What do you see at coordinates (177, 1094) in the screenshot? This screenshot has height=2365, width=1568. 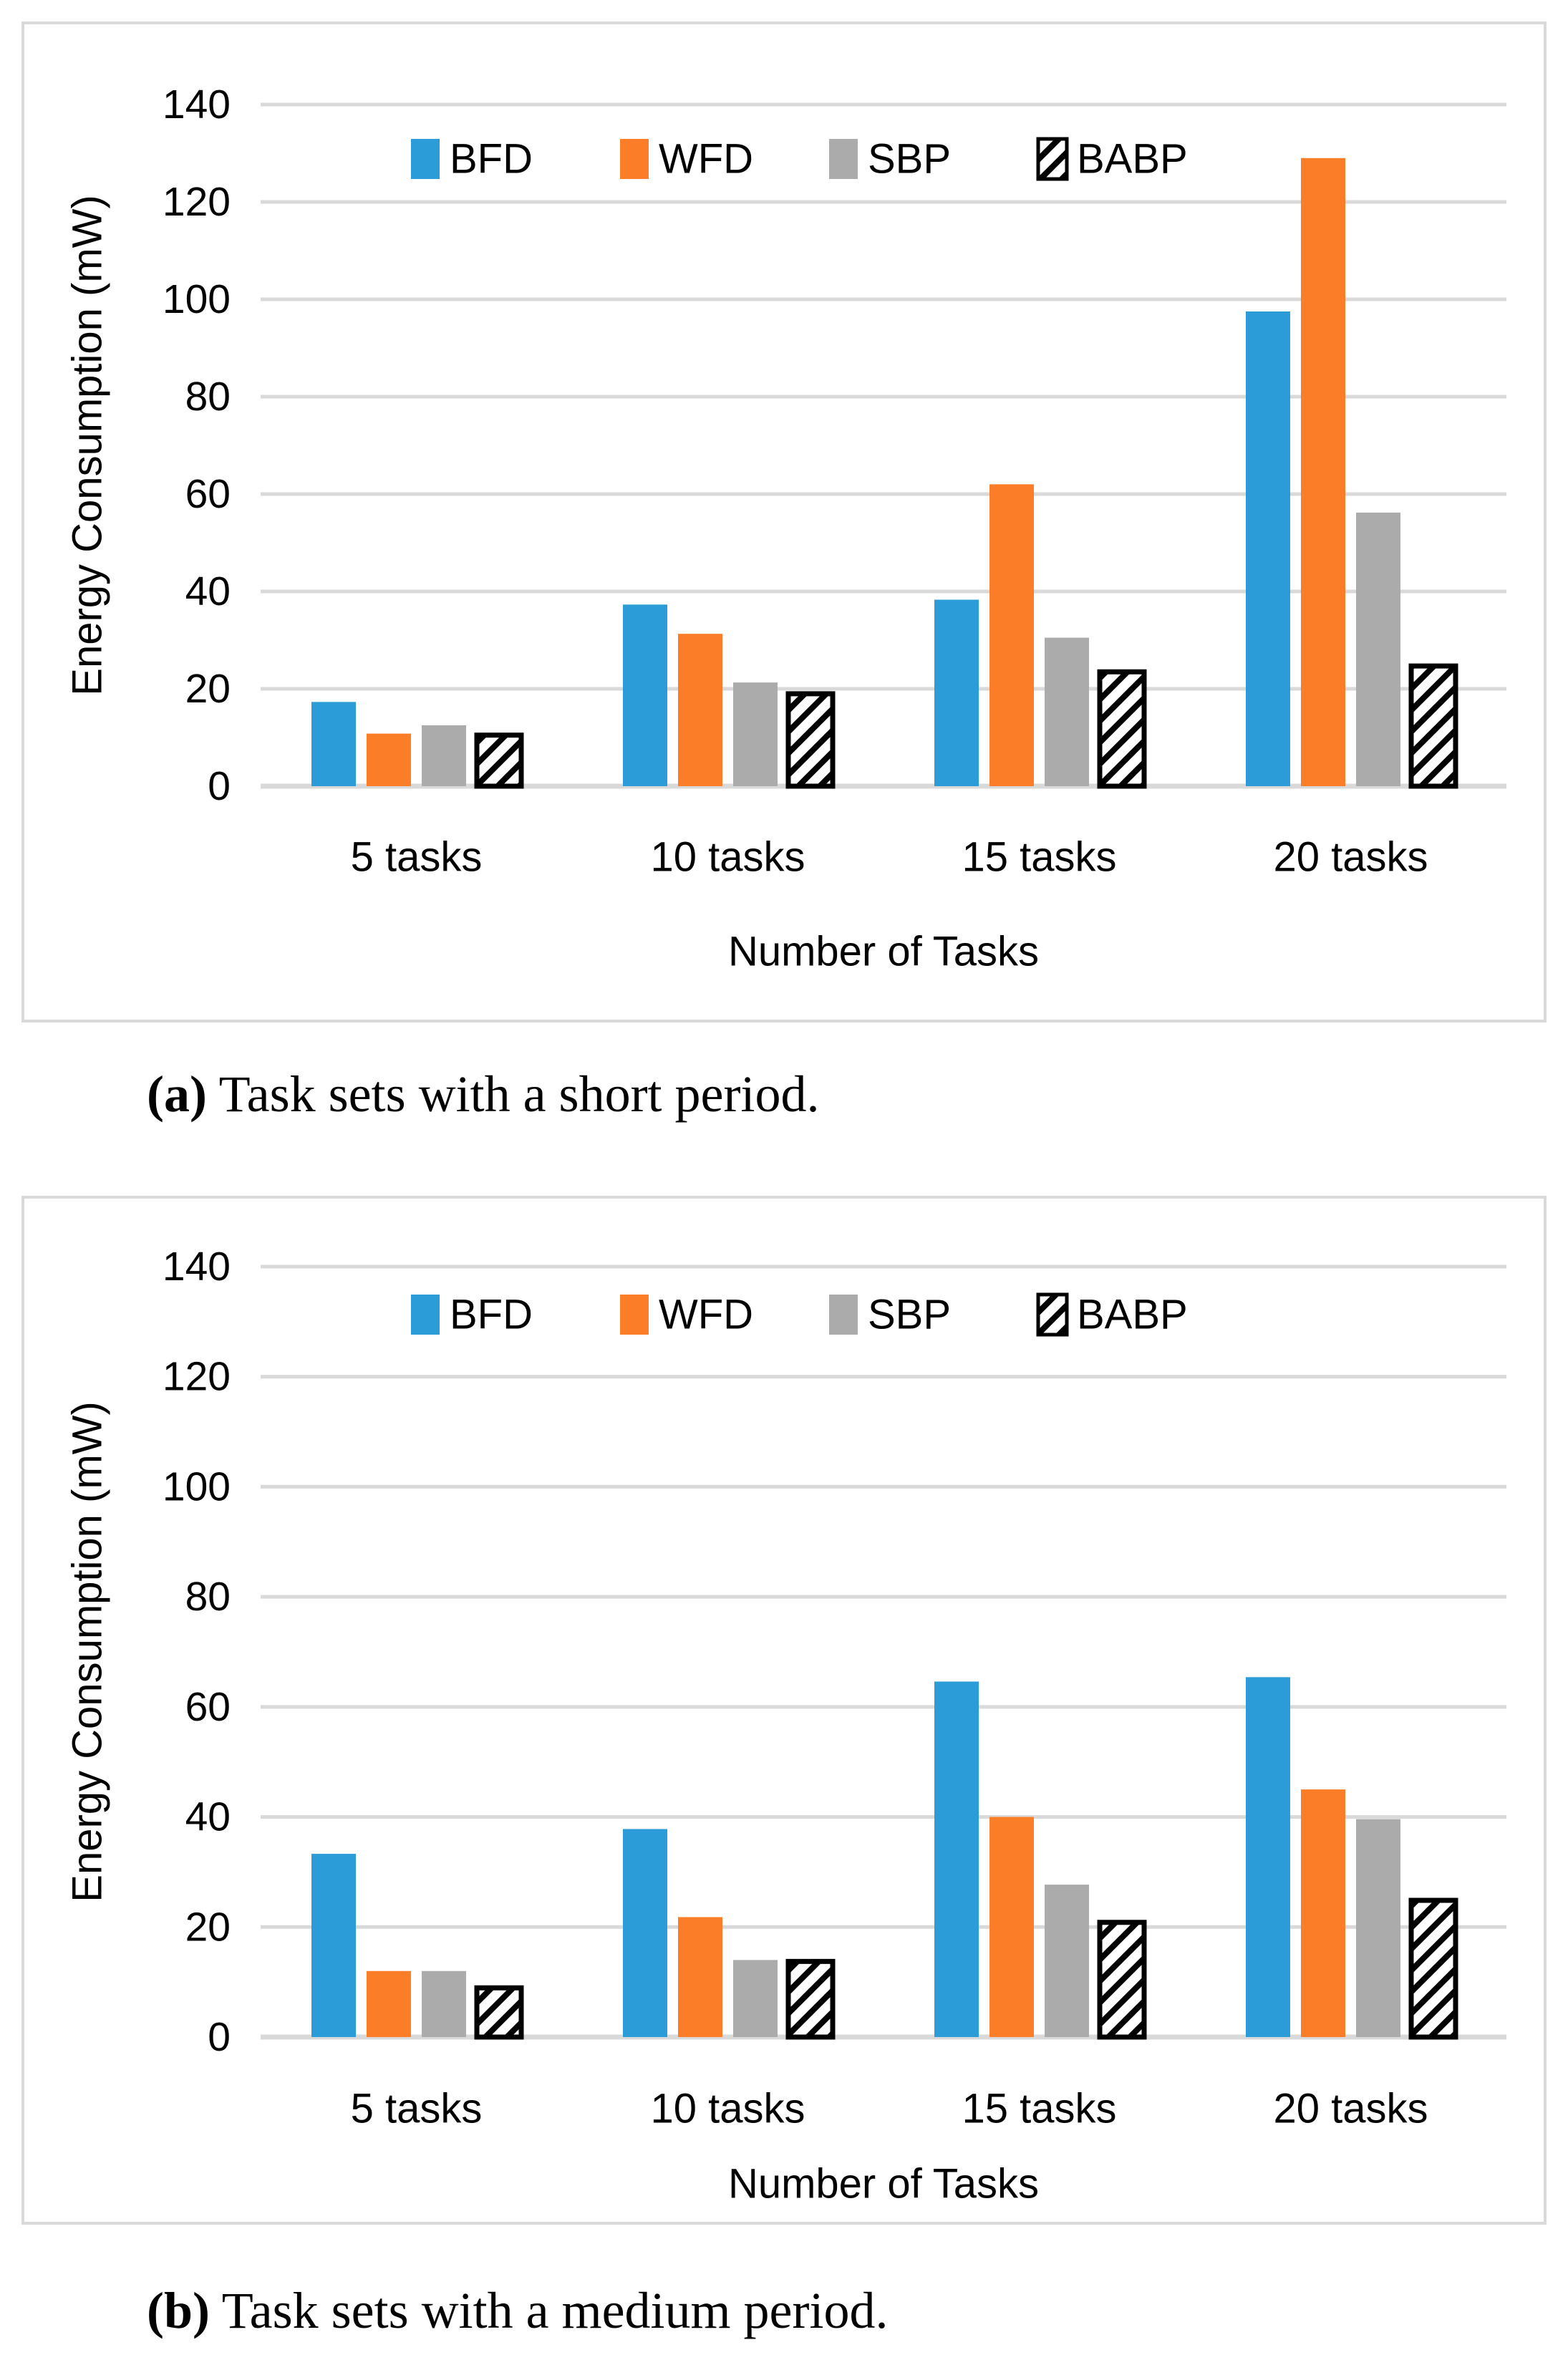 I see `caption-a-label: (a)` at bounding box center [177, 1094].